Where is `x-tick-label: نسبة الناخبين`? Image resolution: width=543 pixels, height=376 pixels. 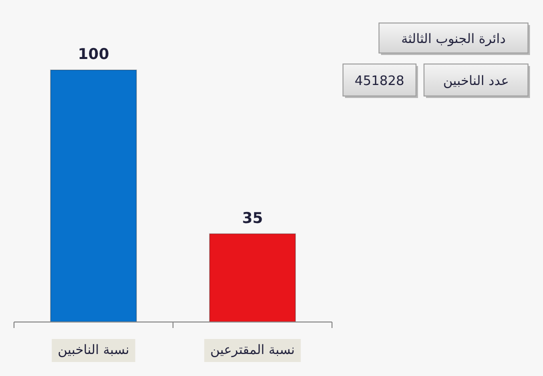
x-tick-label: نسبة الناخبين is located at coordinates (94, 350).